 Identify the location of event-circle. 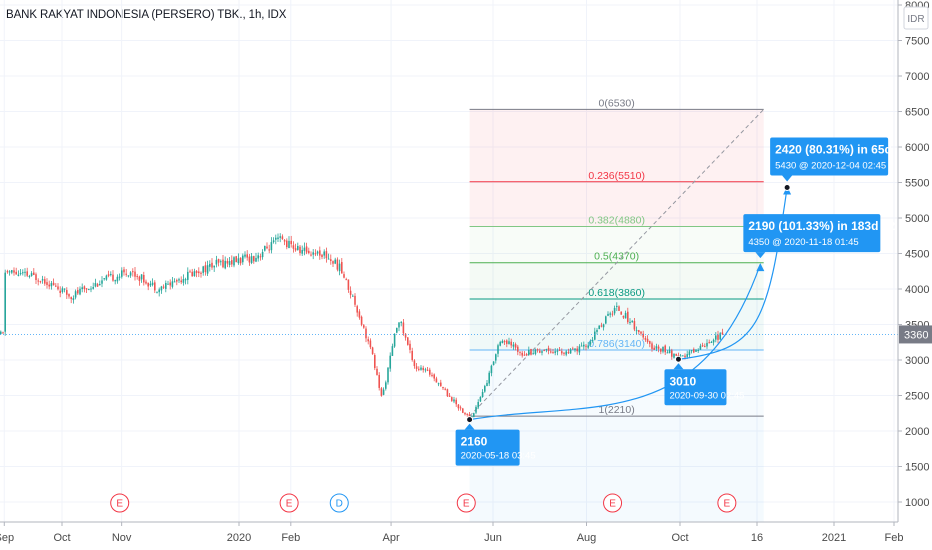
(289, 503).